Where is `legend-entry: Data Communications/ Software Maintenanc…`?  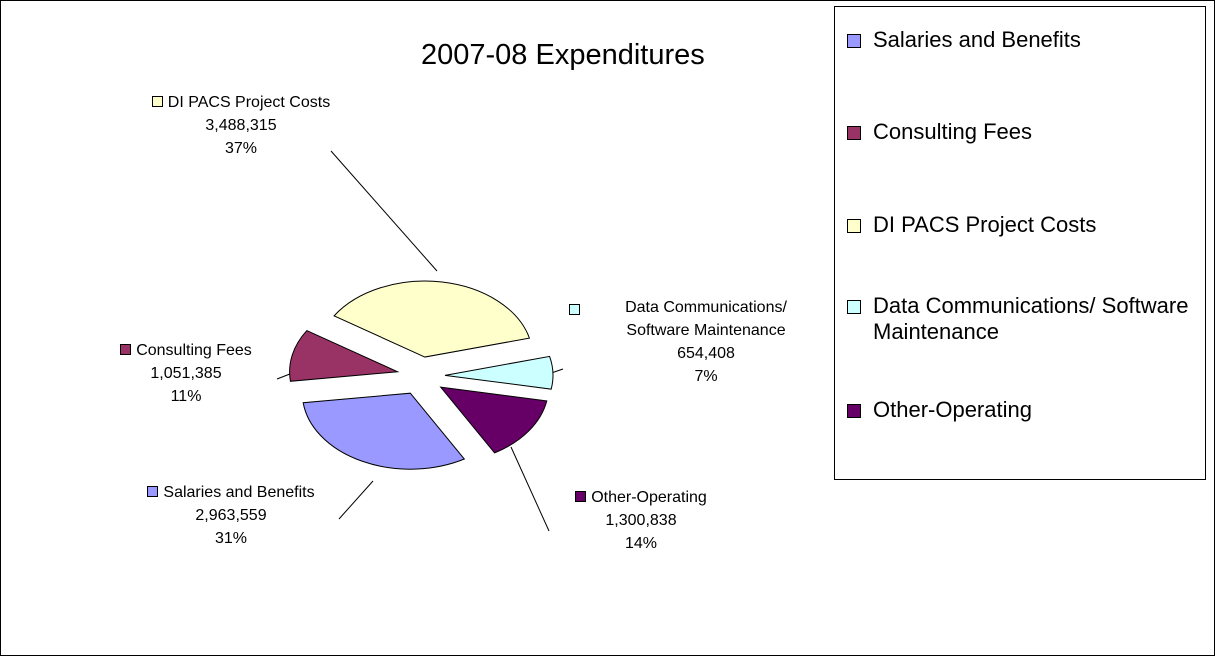 legend-entry: Data Communications/ Software Maintenanc… is located at coordinates (1020, 319).